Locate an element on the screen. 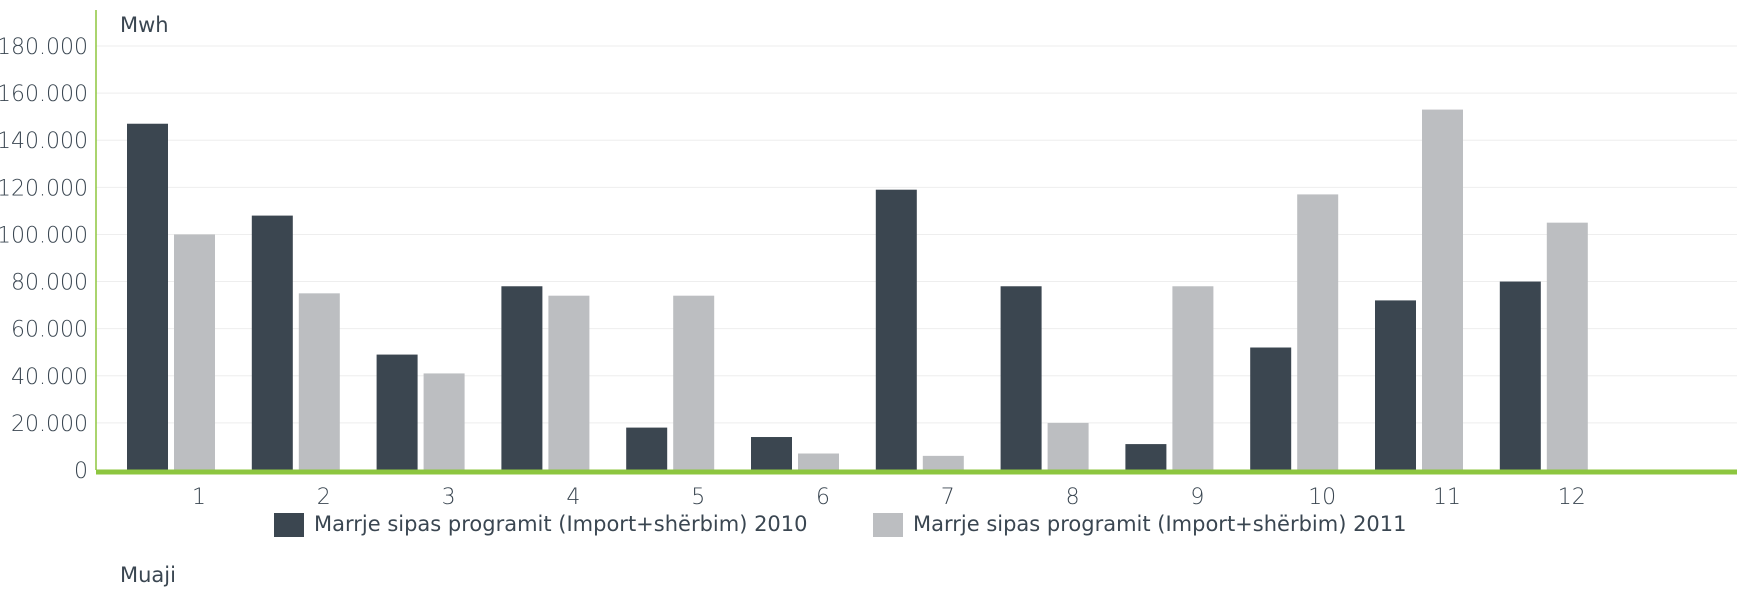  x-axis-ticks: 1 2 3 4 5 6 7 8 9 10 11 12 is located at coordinates (889, 497).